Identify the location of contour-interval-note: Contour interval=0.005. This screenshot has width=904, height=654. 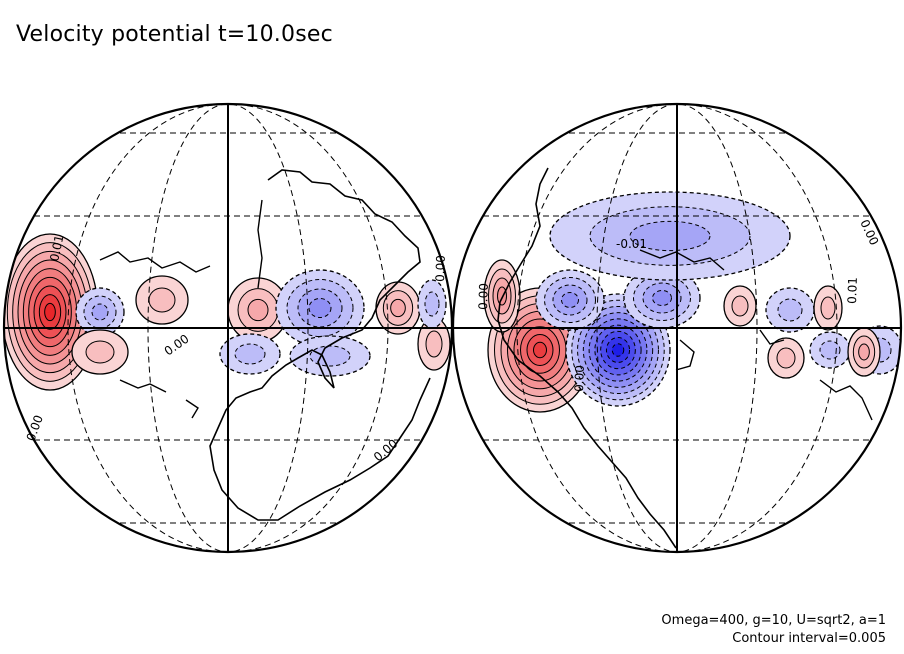
(809, 638).